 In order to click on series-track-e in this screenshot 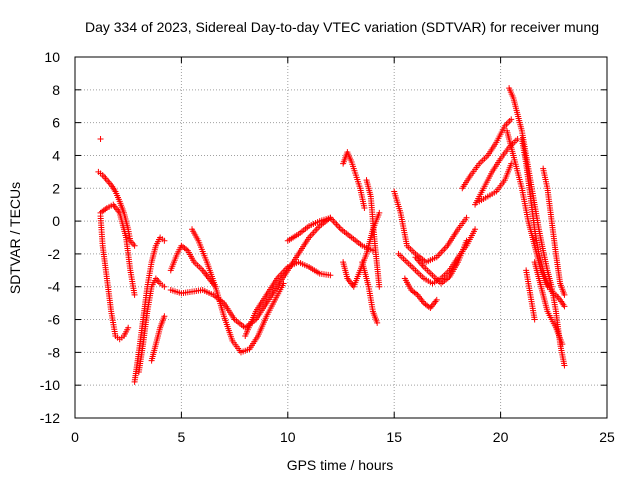, I will do `click(151, 325)`.